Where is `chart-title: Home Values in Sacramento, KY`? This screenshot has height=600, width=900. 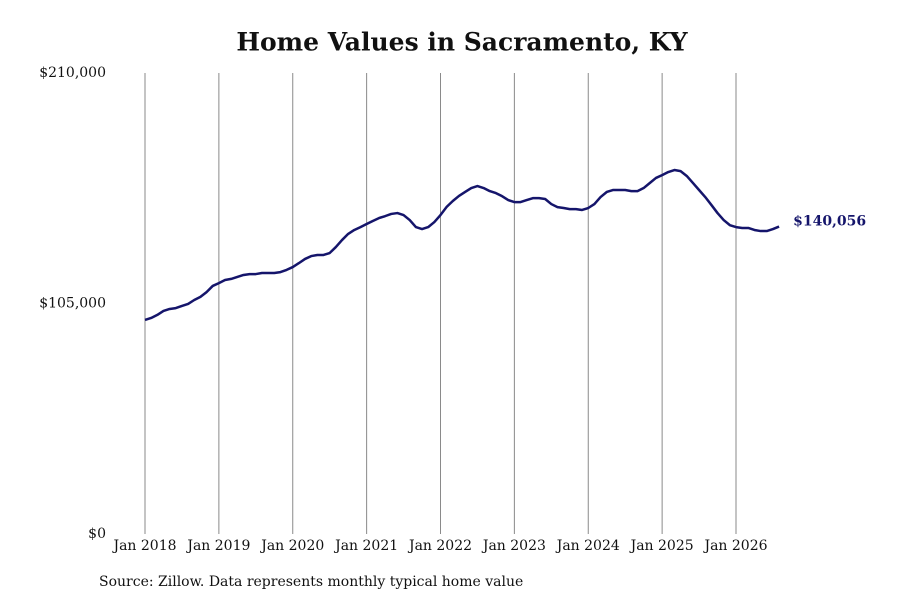 chart-title: Home Values in Sacramento, KY is located at coordinates (462, 42).